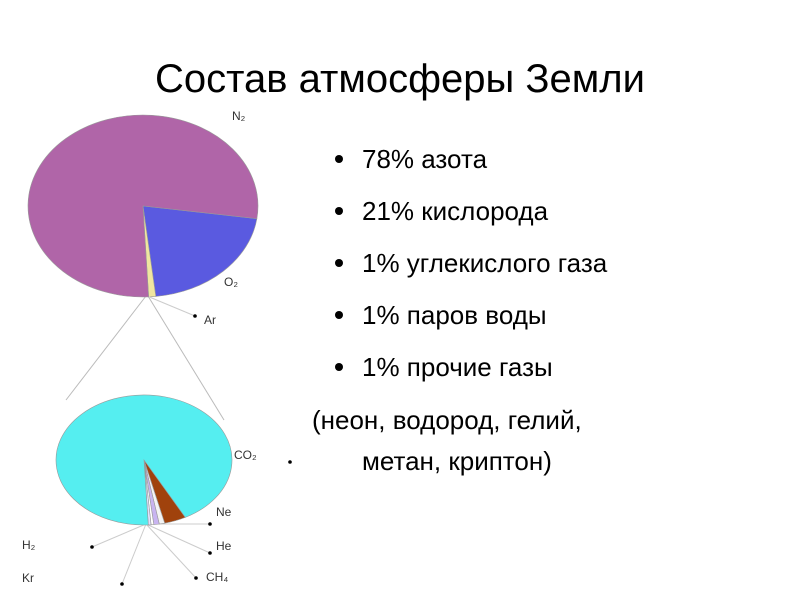  I want to click on slide-title: Состав атмосферы Земли, so click(400, 79).